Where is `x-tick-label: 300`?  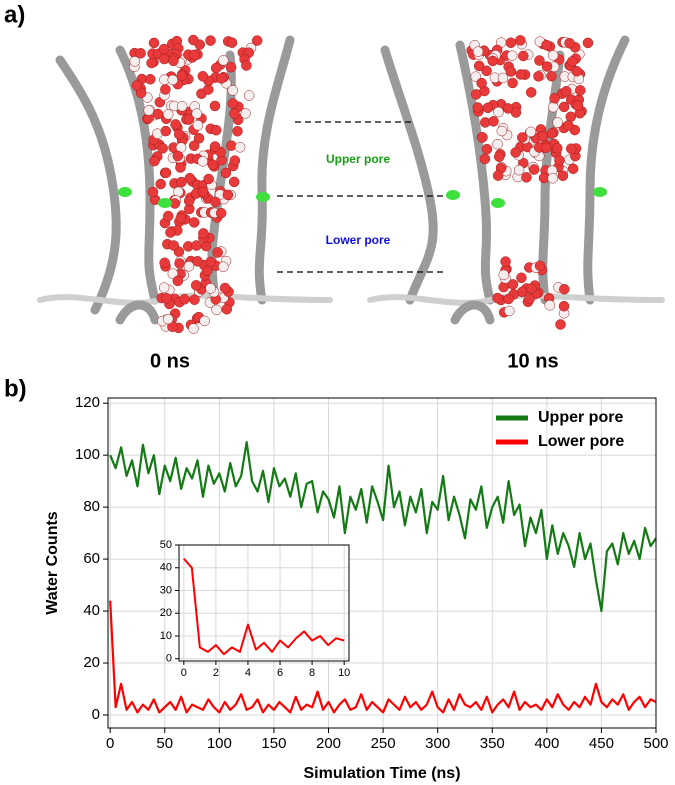 x-tick-label: 300 is located at coordinates (437, 743).